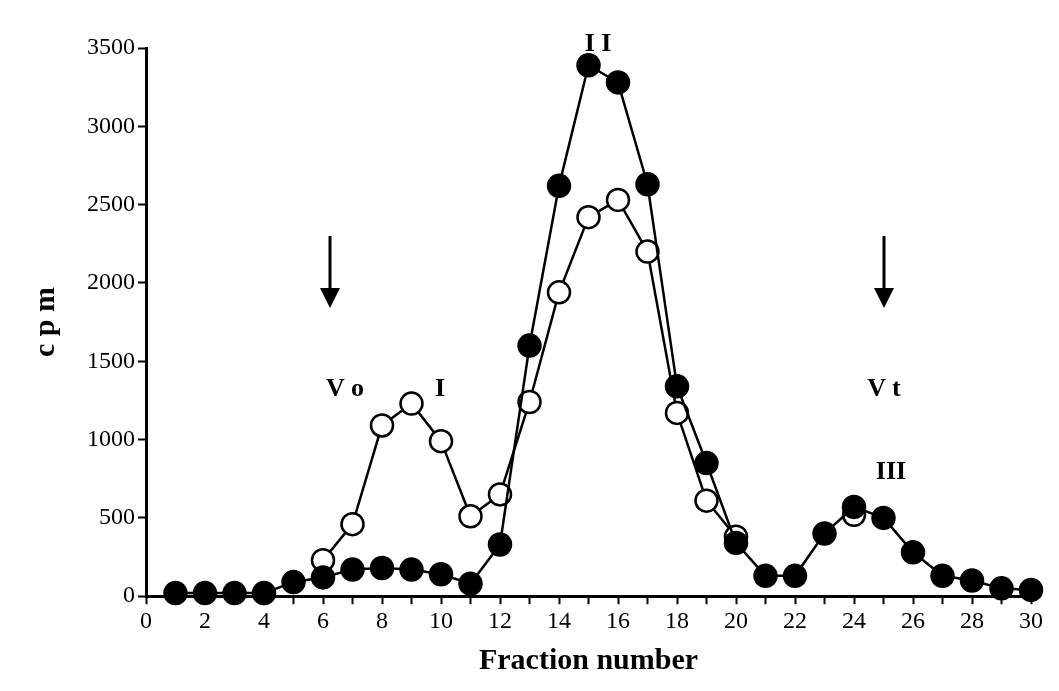 This screenshot has height=691, width=1059. Describe the element at coordinates (854, 619) in the screenshot. I see `x-tick-label: 24` at that location.